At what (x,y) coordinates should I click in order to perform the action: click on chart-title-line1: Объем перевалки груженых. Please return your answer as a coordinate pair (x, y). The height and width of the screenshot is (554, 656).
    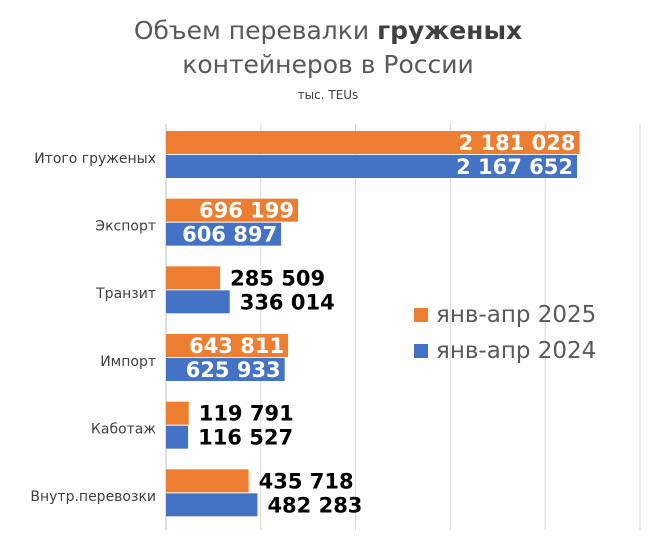
    Looking at the image, I should click on (328, 31).